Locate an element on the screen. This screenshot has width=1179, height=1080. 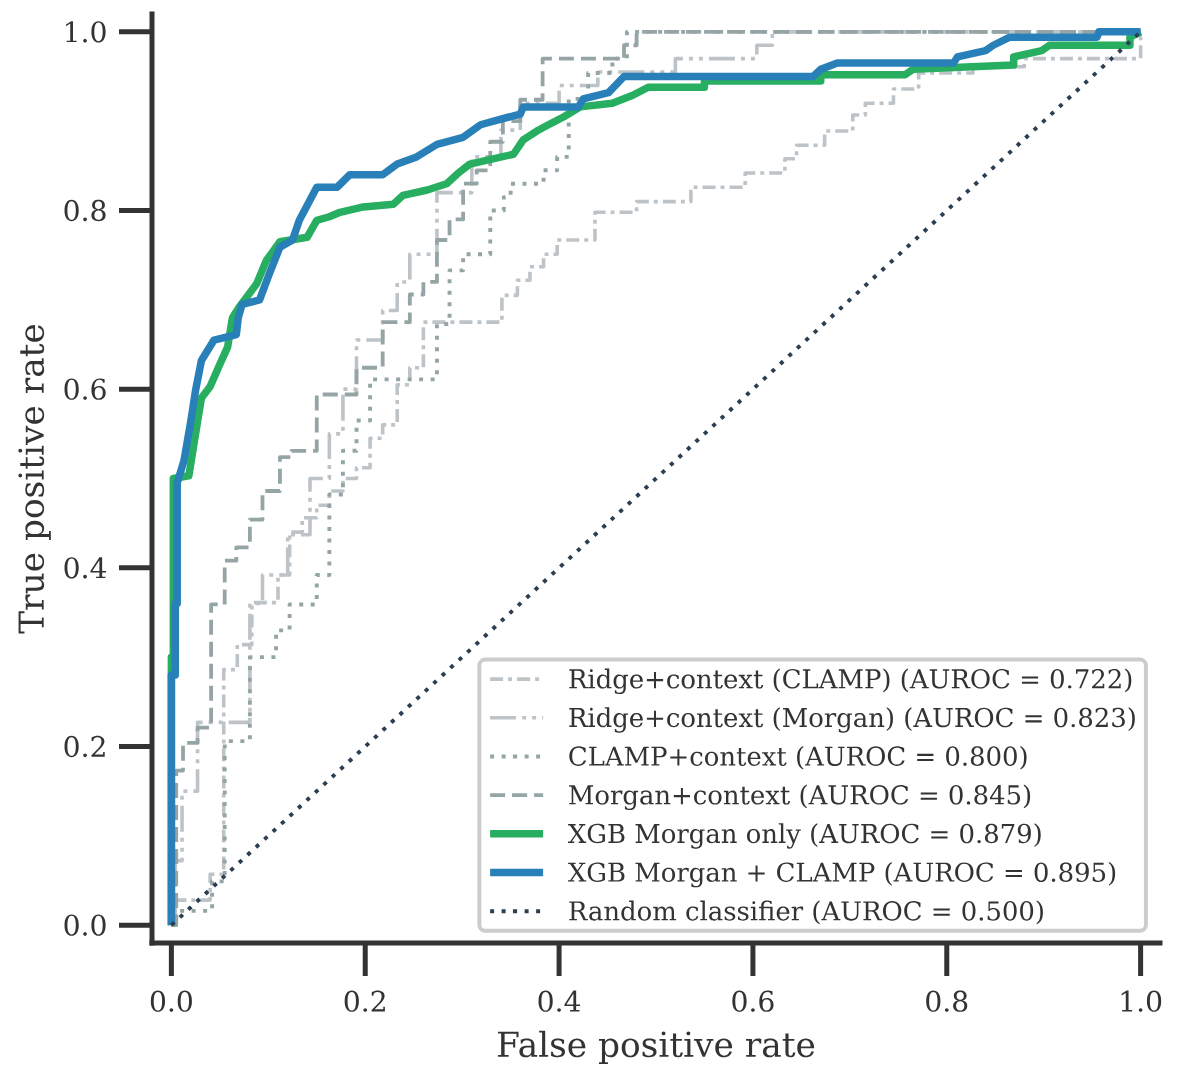
legend-label: CLAMP+context (AUROC = 0.800) is located at coordinates (798, 757).